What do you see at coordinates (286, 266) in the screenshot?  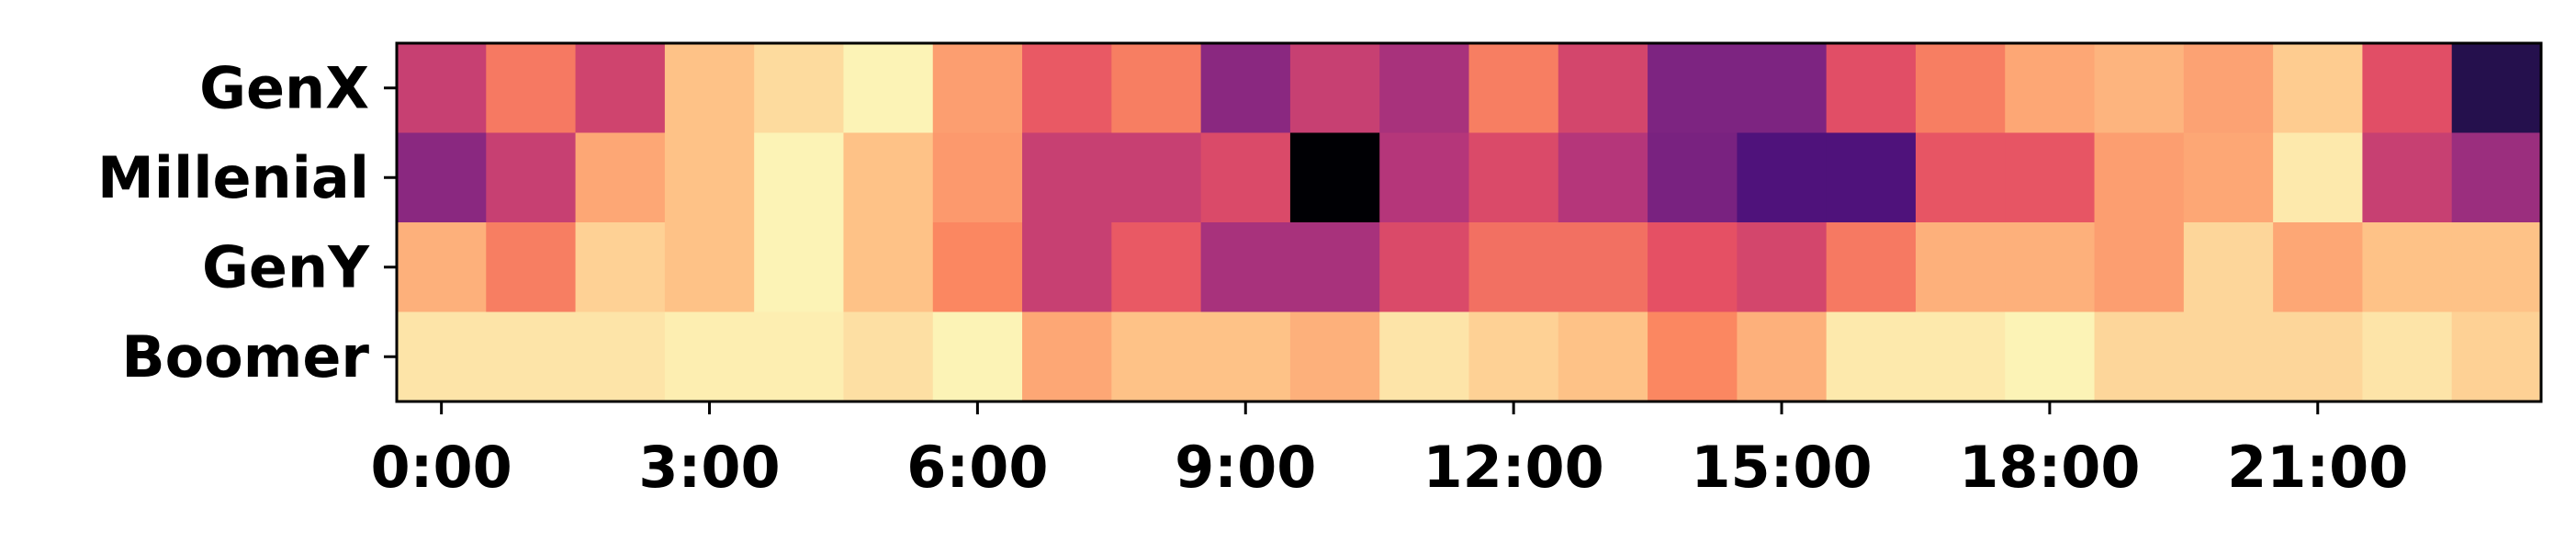 I see `y-tick-label: GenY` at bounding box center [286, 266].